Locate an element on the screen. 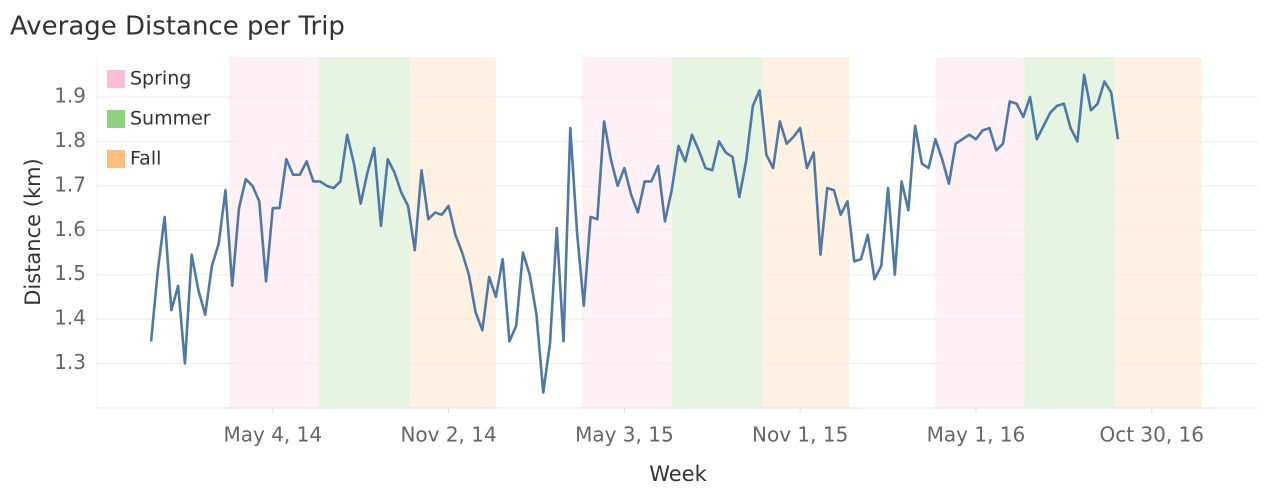 The width and height of the screenshot is (1264, 492). chart-title: Average Distance per Trip is located at coordinates (177, 27).